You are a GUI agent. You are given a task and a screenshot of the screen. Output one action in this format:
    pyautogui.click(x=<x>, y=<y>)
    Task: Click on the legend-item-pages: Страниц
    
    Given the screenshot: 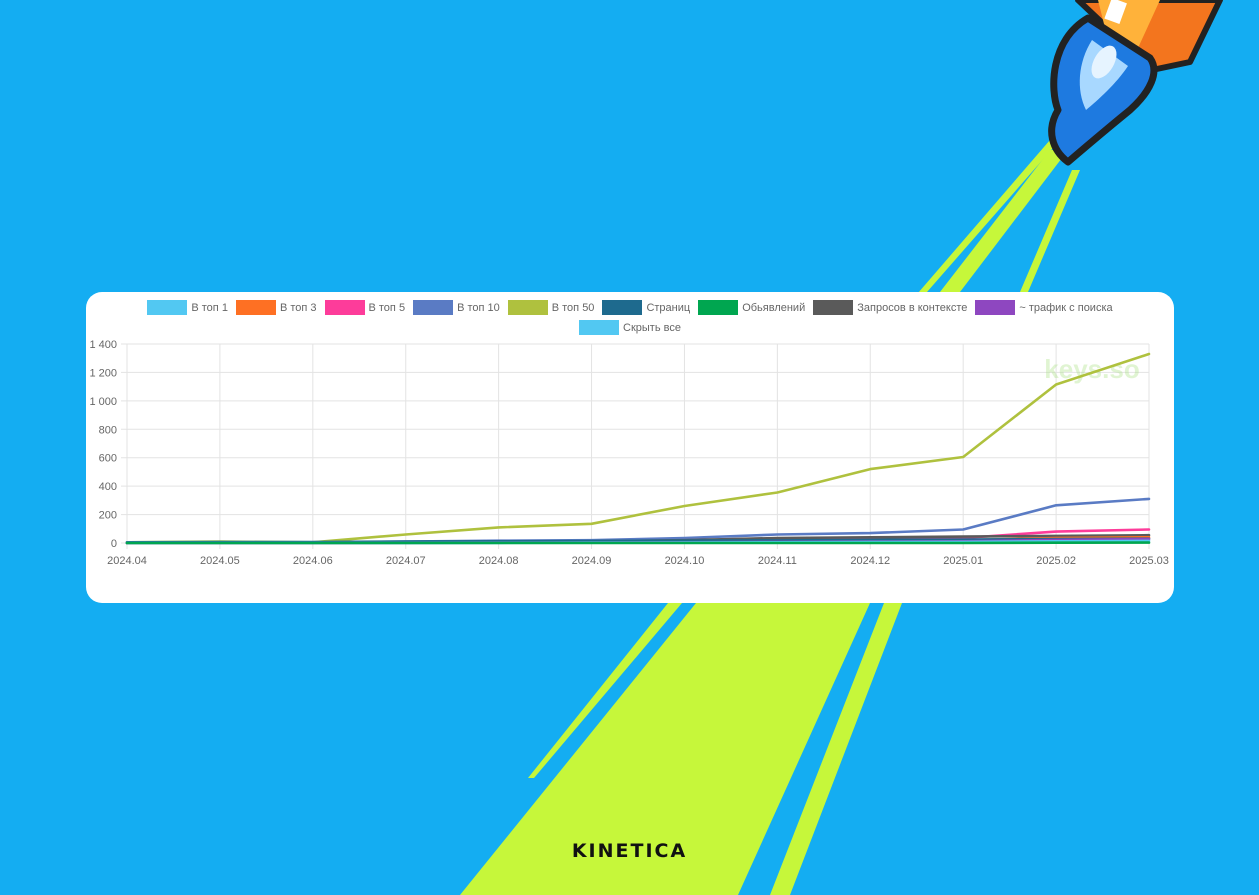 What is the action you would take?
    pyautogui.click(x=646, y=307)
    